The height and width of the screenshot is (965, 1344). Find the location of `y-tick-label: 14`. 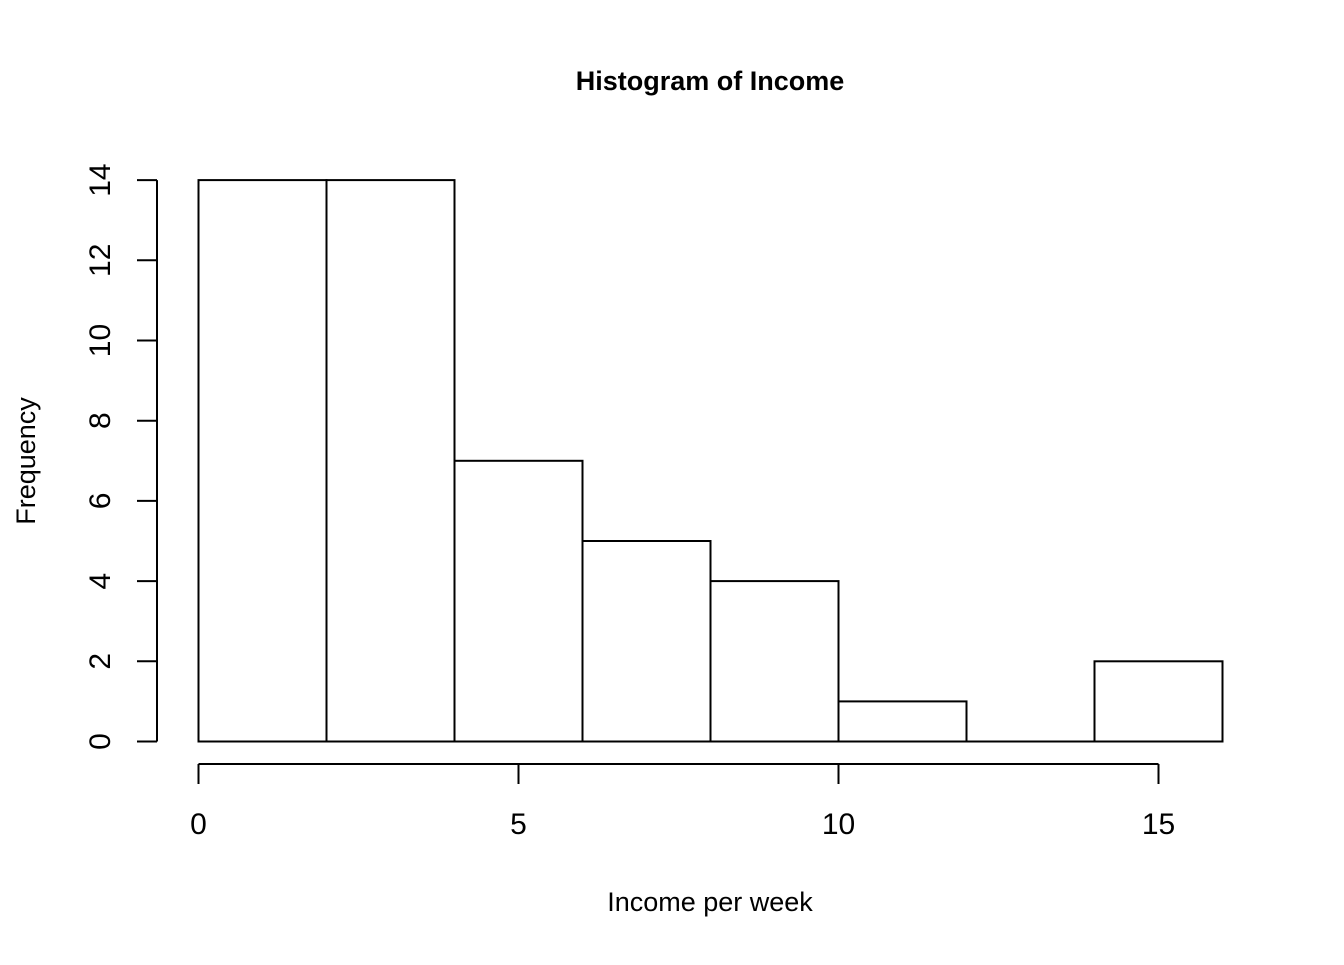

y-tick-label: 14 is located at coordinates (100, 179).